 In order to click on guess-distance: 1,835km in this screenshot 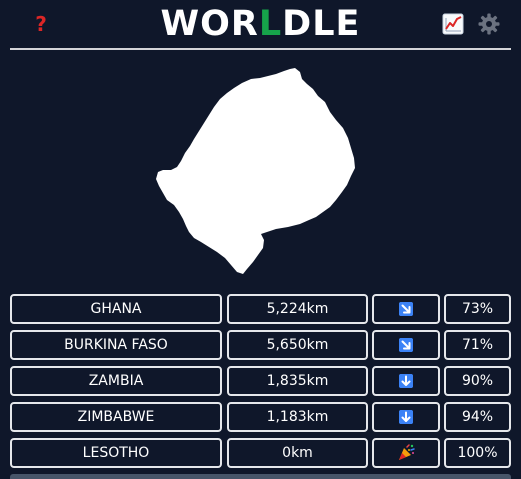, I will do `click(297, 381)`.